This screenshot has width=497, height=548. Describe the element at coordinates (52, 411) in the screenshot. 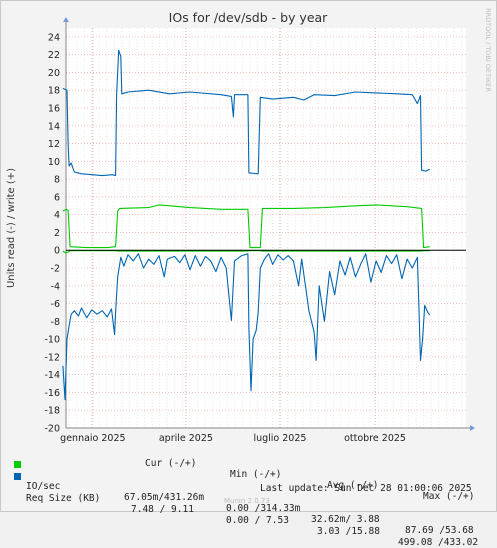

I see `y-tick-label: -18` at that location.